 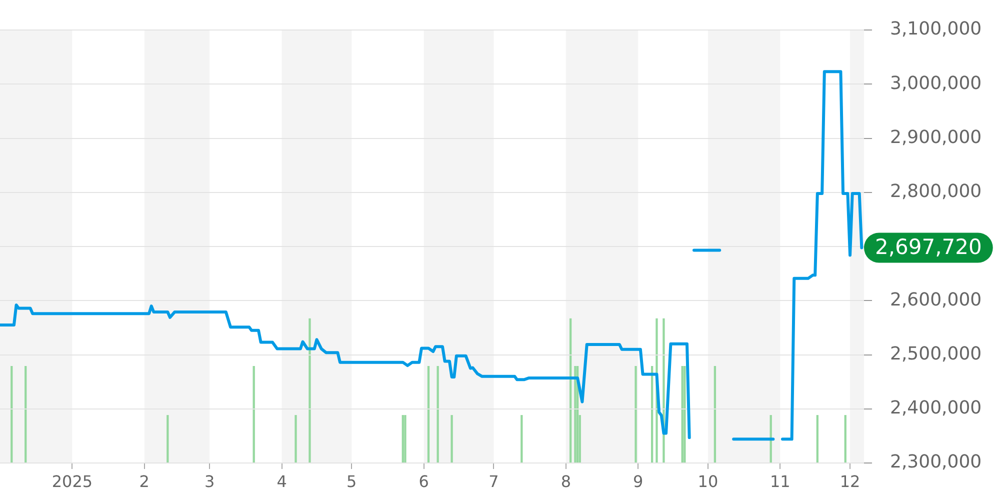 I want to click on y-tick-label: 2,900,000, so click(x=936, y=137).